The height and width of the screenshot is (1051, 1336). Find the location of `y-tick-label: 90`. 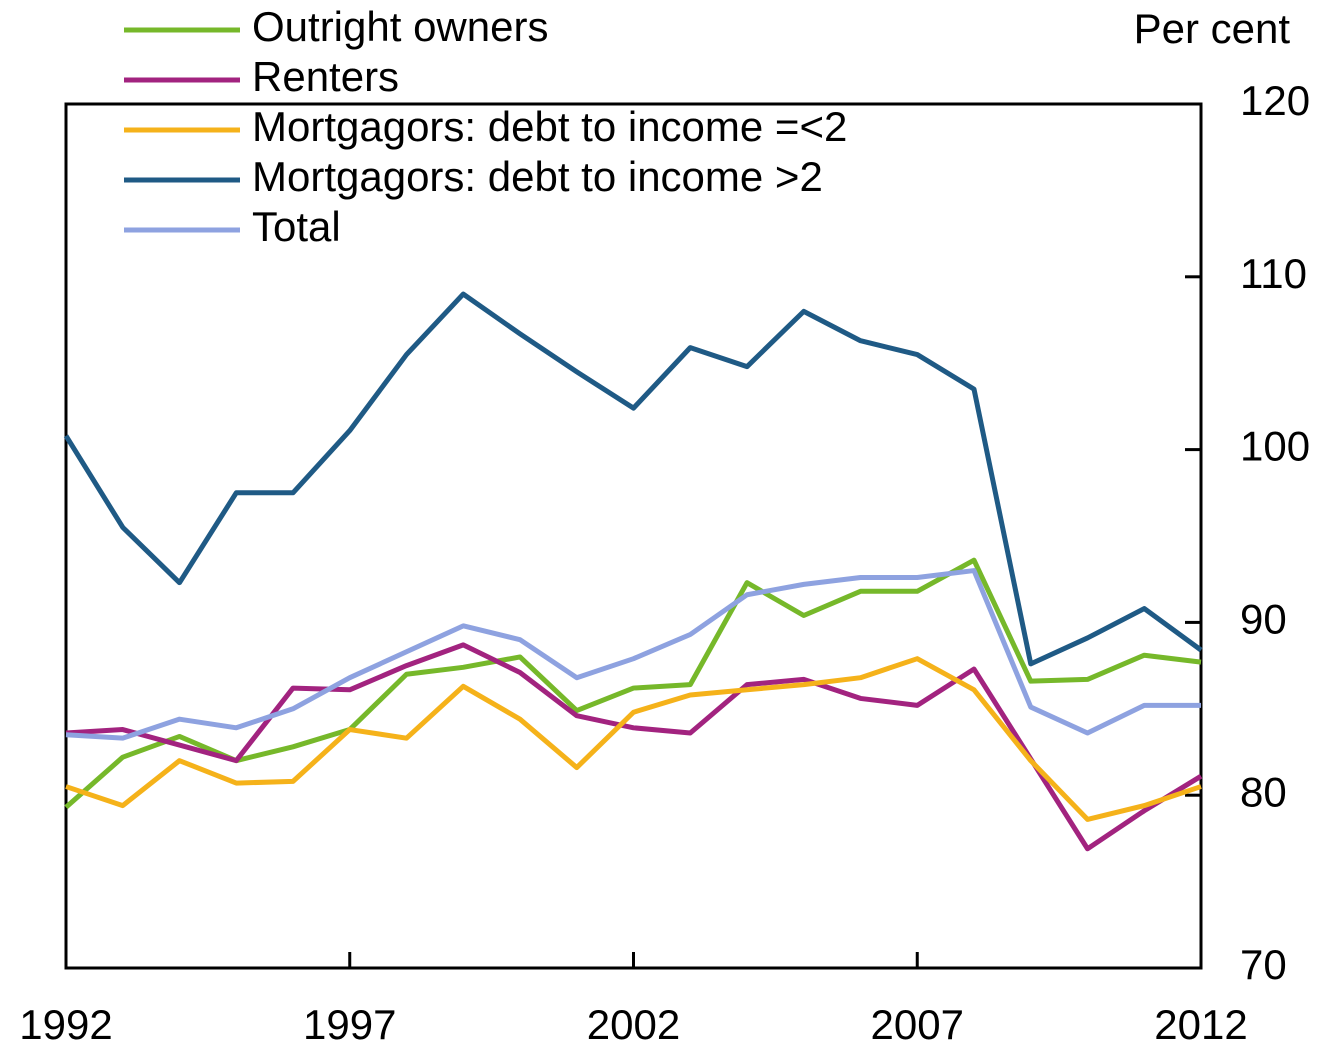

y-tick-label: 90 is located at coordinates (1263, 618).